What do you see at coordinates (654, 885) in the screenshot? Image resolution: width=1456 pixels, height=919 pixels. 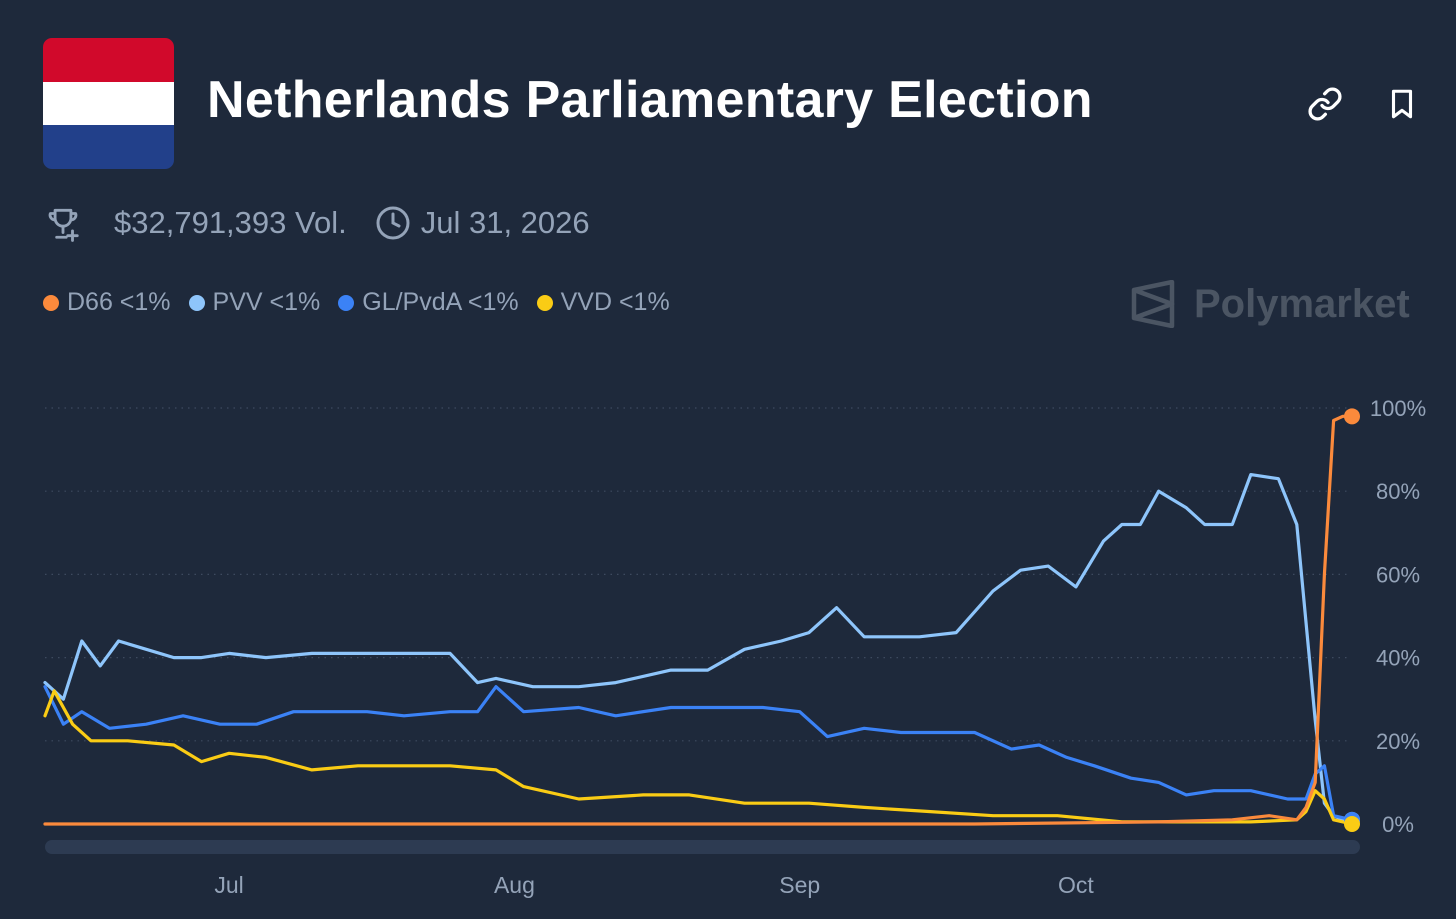 I see `x-axis-labels: Jul Aug Sep Oct` at bounding box center [654, 885].